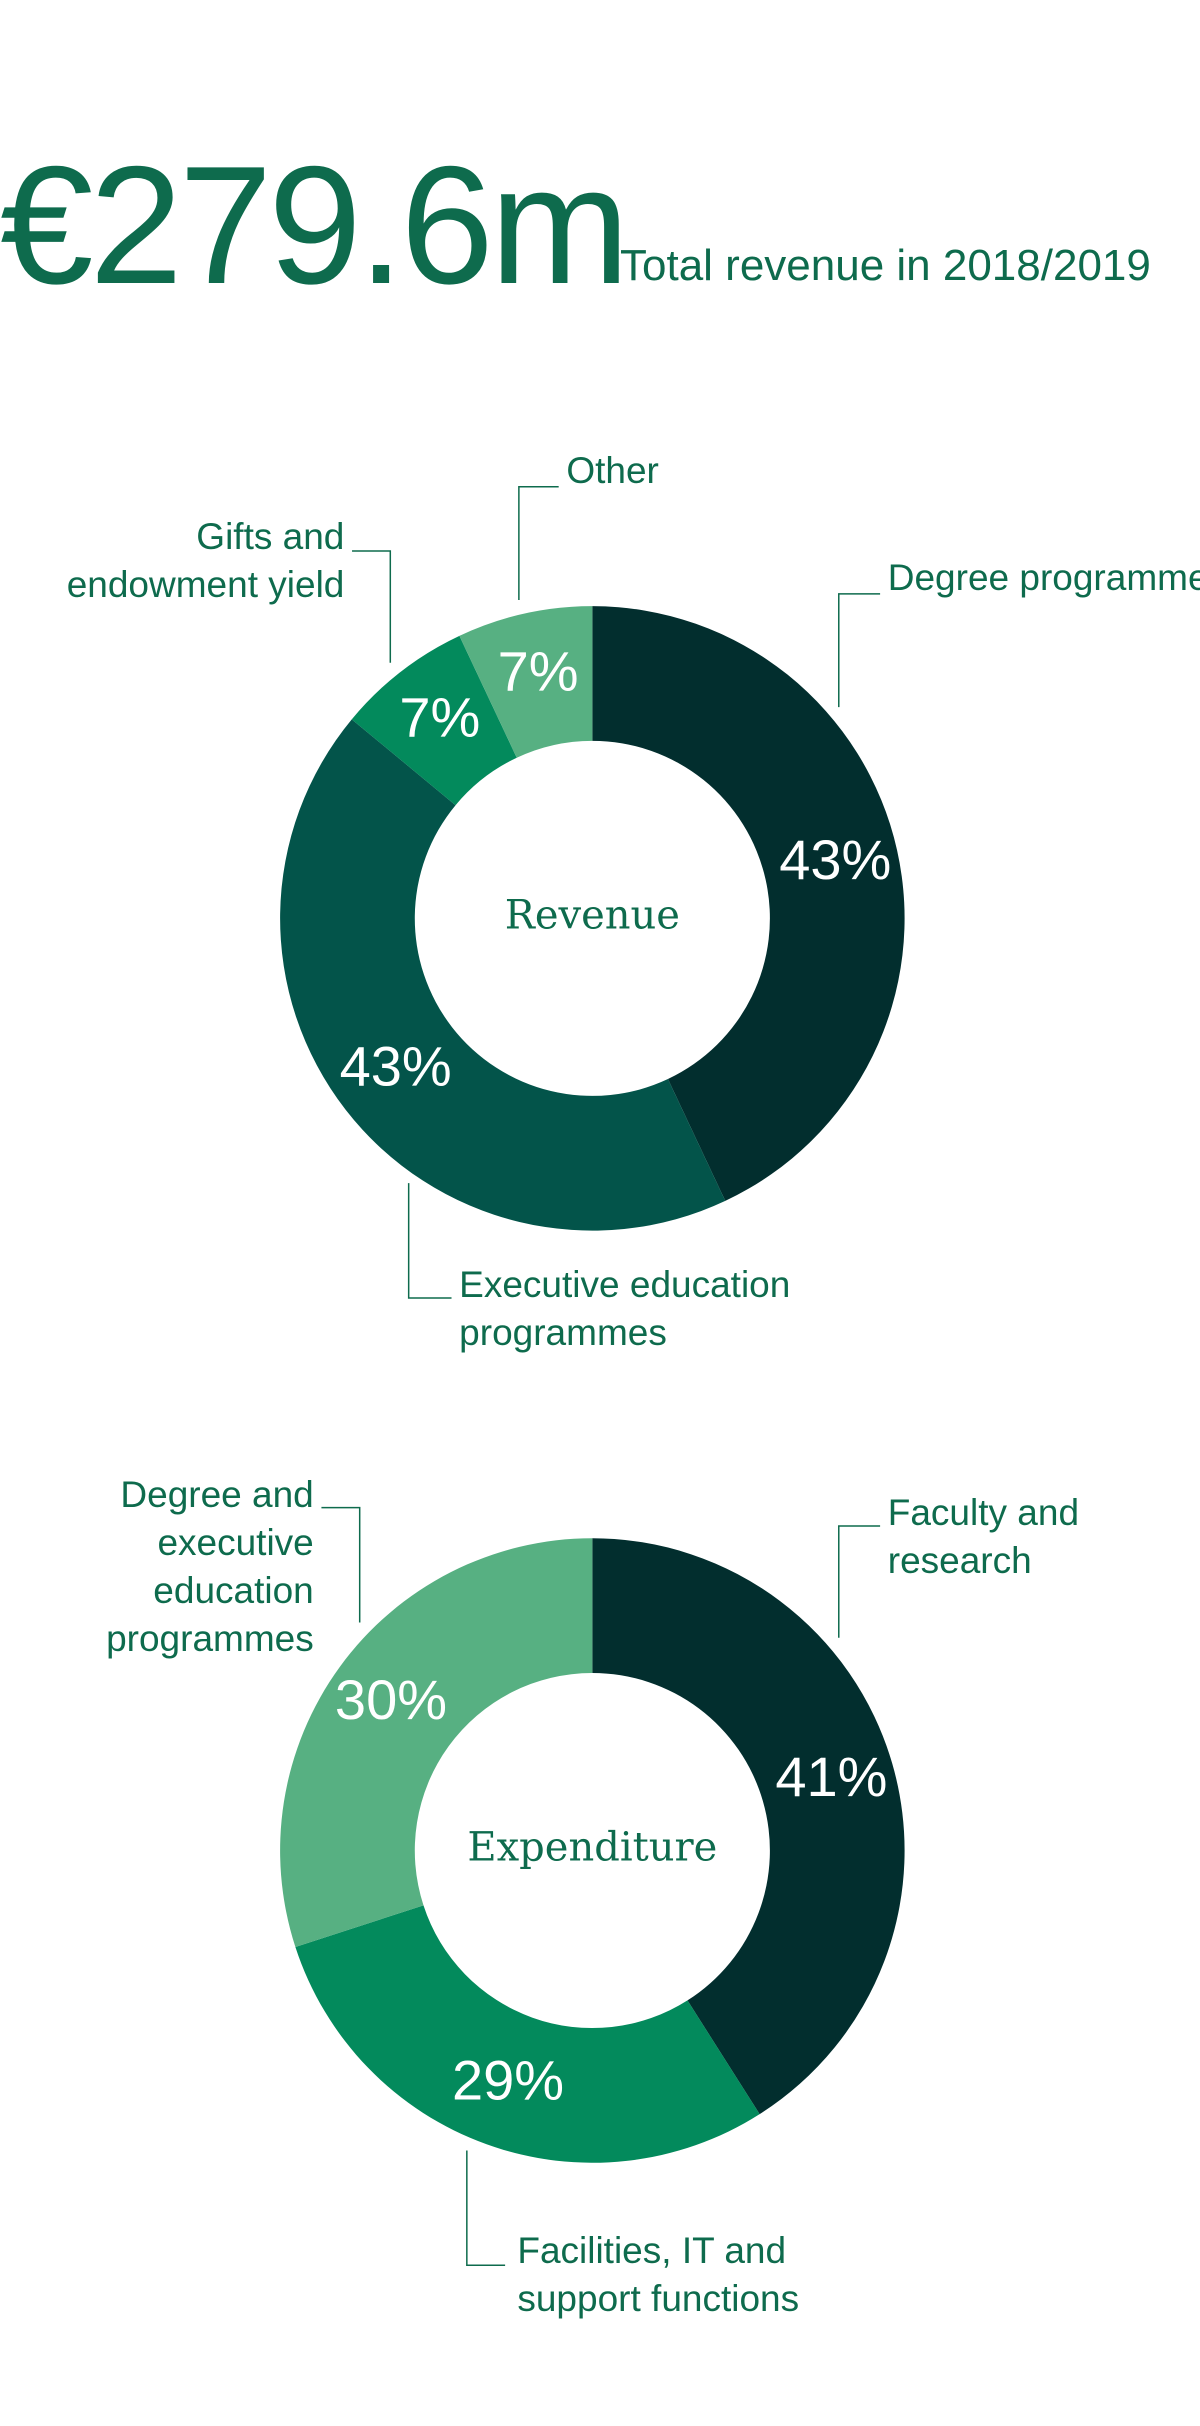  What do you see at coordinates (391, 1699) in the screenshot?
I see `percent-label: 30%` at bounding box center [391, 1699].